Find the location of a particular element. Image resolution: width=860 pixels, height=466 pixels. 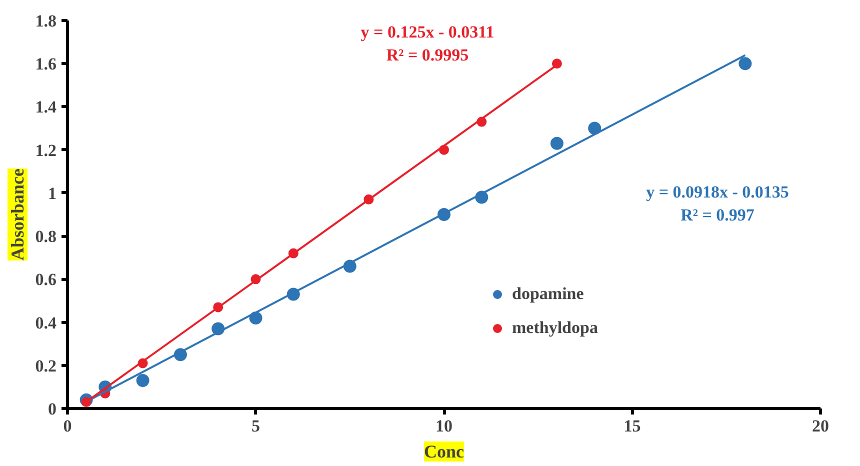

y-axis-title: Absorbance is located at coordinates (18, 214).